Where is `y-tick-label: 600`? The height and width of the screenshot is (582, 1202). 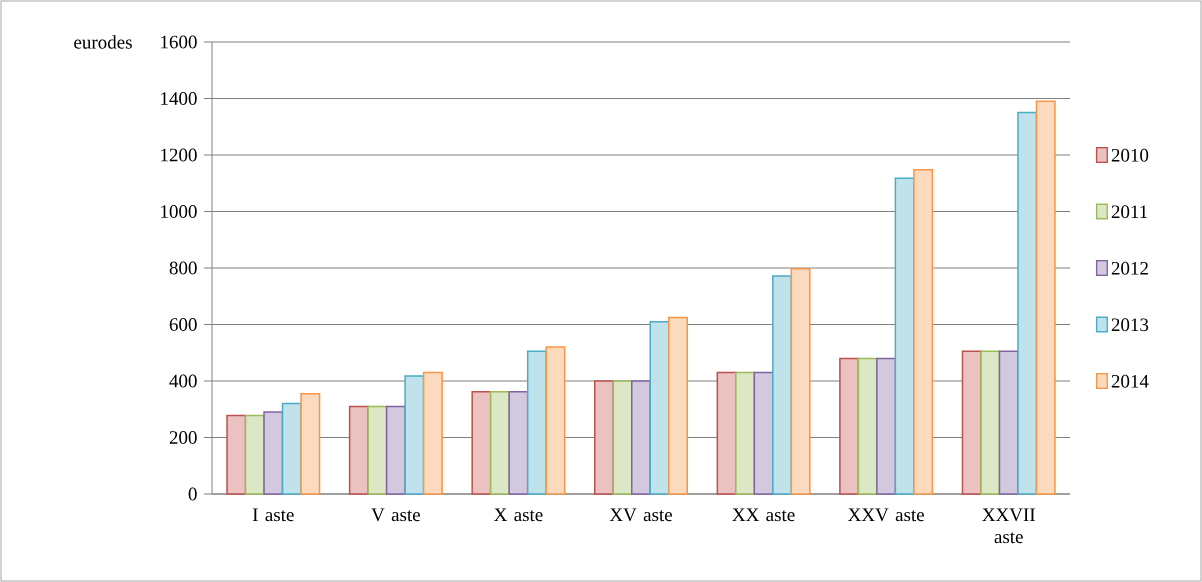
y-tick-label: 600 is located at coordinates (183, 324).